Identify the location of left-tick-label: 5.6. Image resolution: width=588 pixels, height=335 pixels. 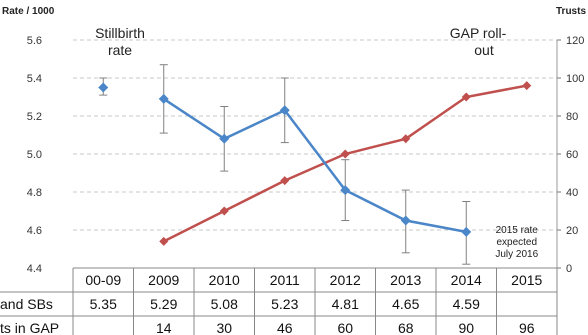
(34, 41).